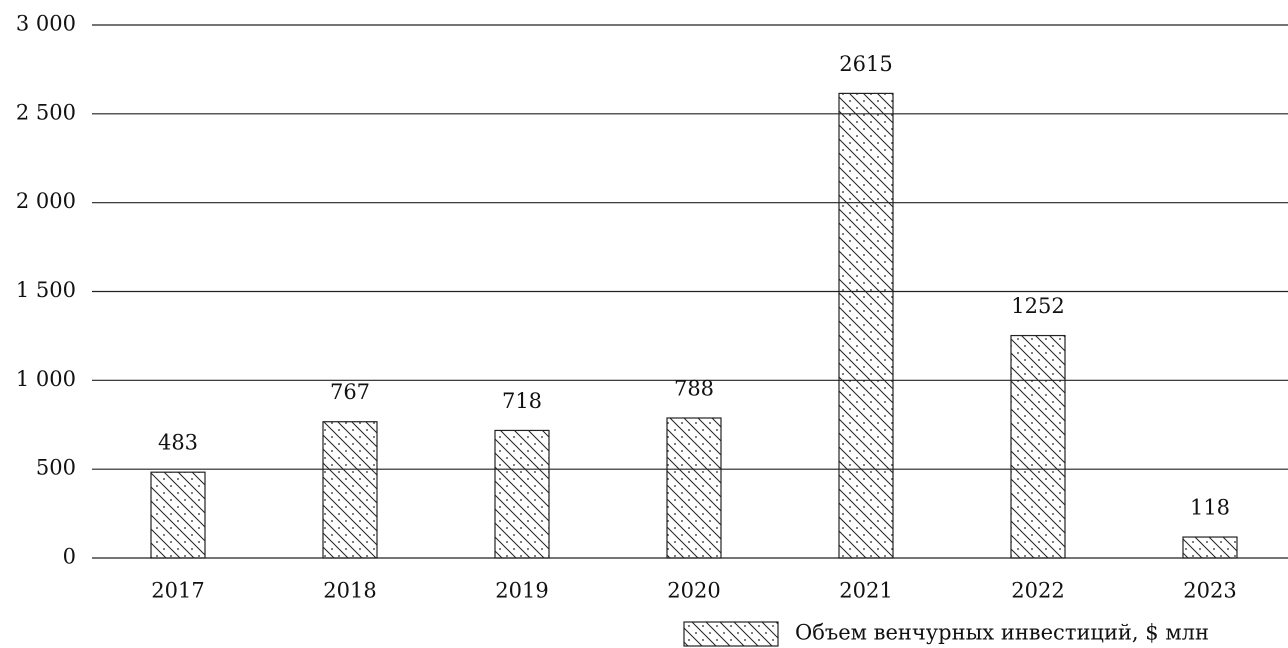 Image resolution: width=1288 pixels, height=648 pixels. What do you see at coordinates (46, 290) in the screenshot?
I see `y-tick-label: 1 500` at bounding box center [46, 290].